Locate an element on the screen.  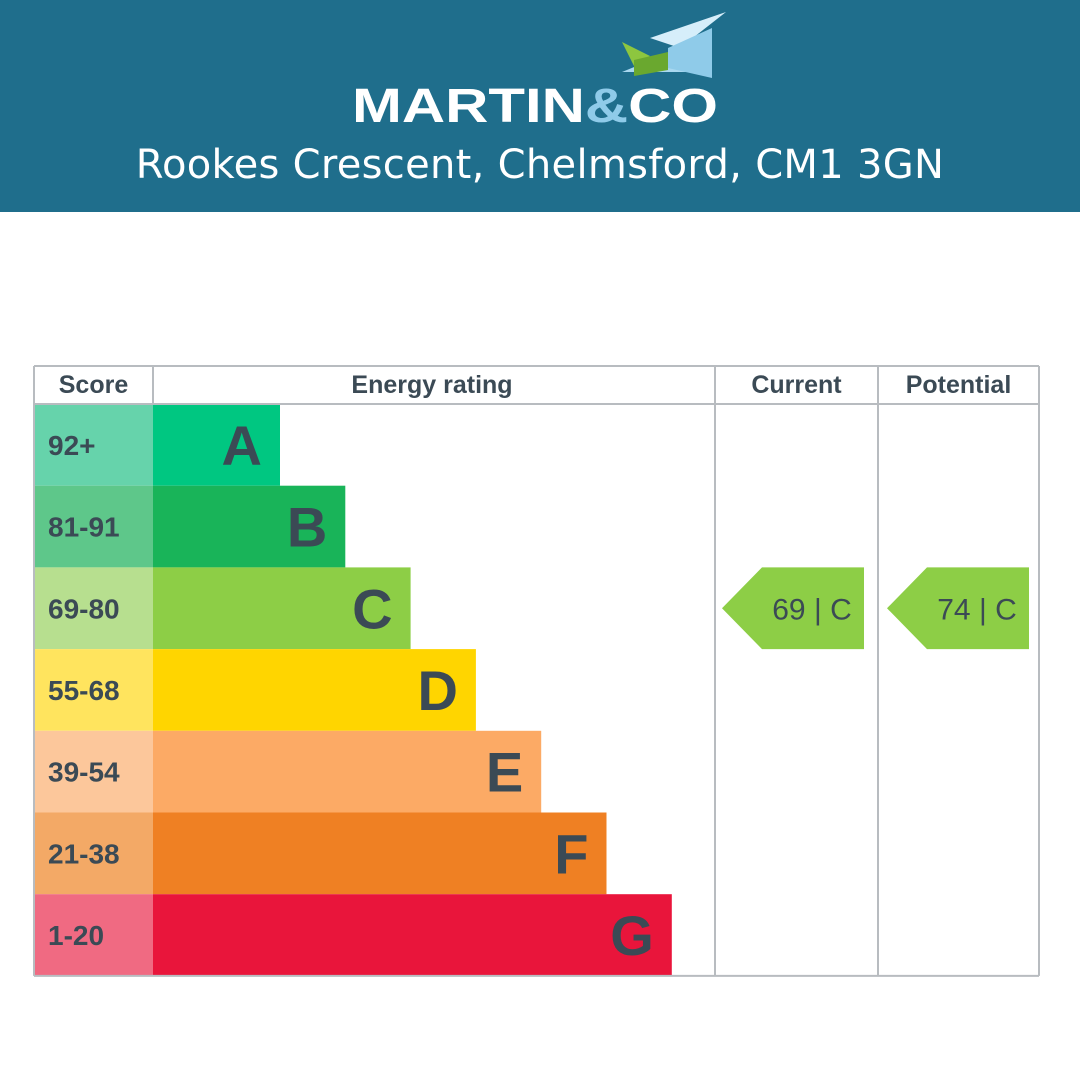
score-cell-f is located at coordinates (93, 853).